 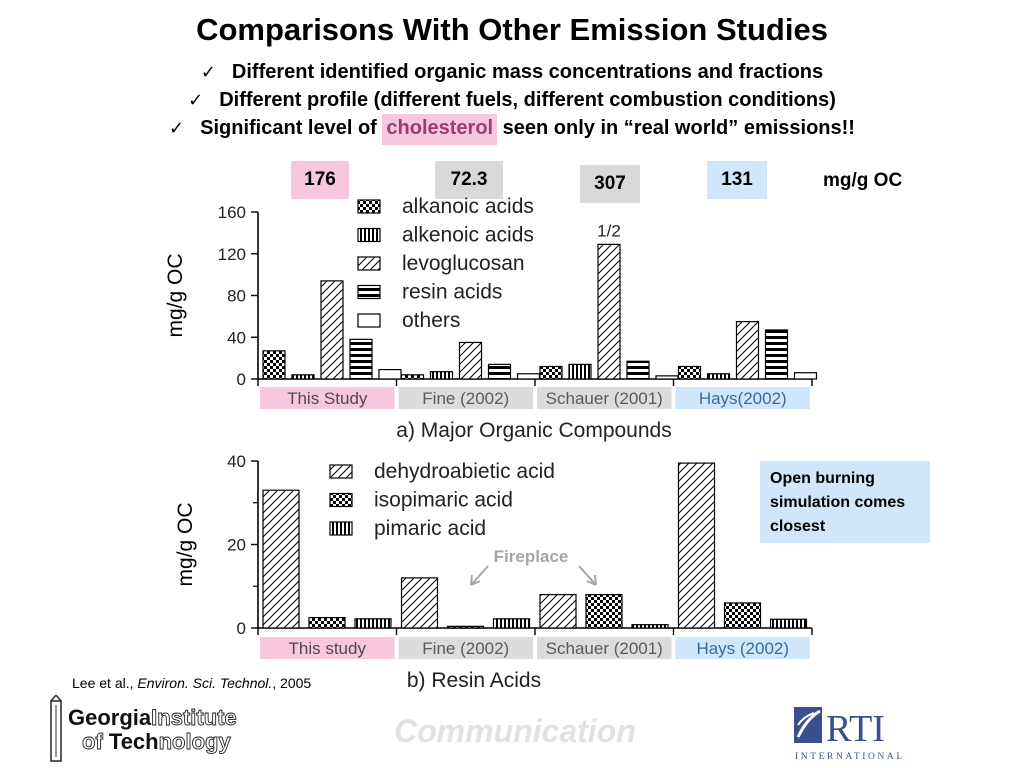 I want to click on bar-alkanoic-acids-hays-2002, so click(x=689, y=372).